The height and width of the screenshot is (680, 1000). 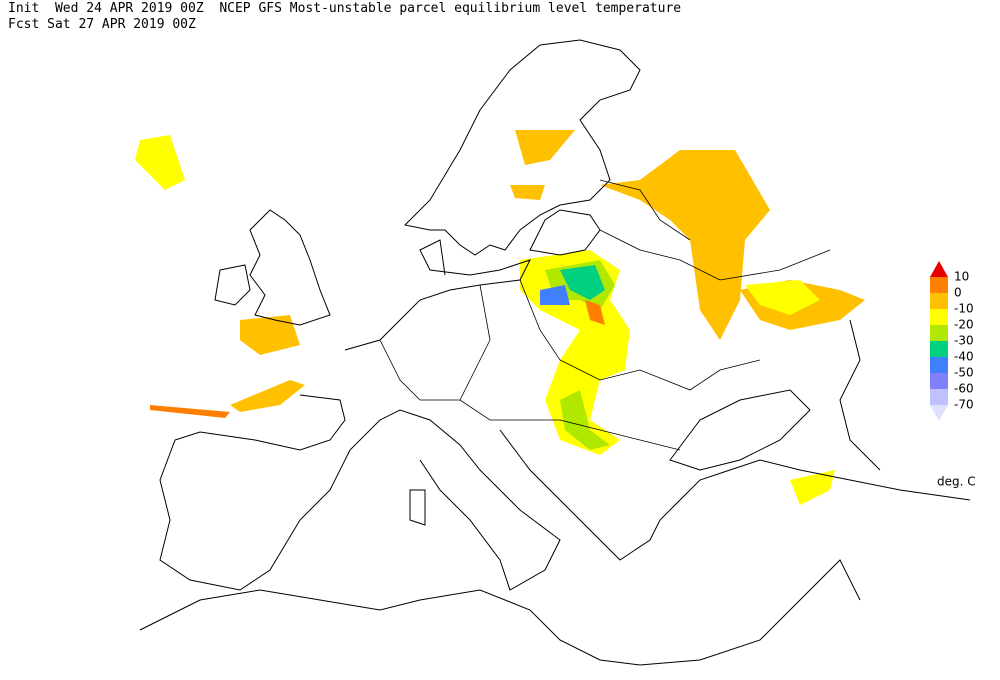 I want to click on legend-label: -10, so click(x=964, y=309).